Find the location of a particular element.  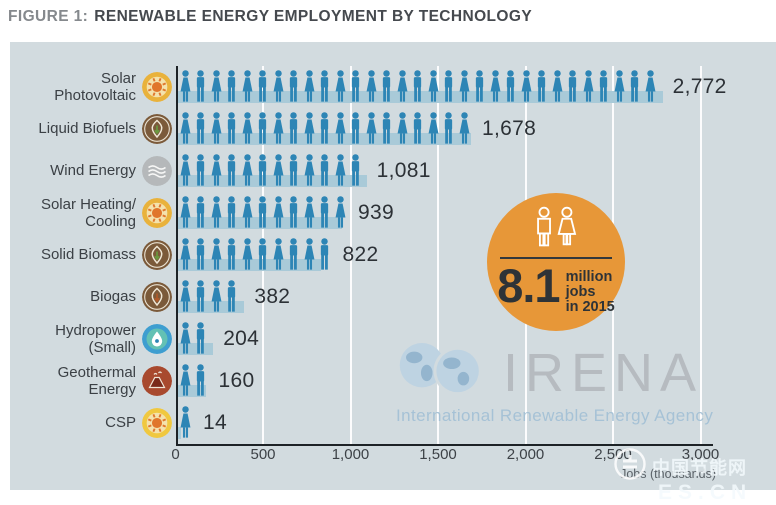

category-label: CSP is located at coordinates (120, 423).